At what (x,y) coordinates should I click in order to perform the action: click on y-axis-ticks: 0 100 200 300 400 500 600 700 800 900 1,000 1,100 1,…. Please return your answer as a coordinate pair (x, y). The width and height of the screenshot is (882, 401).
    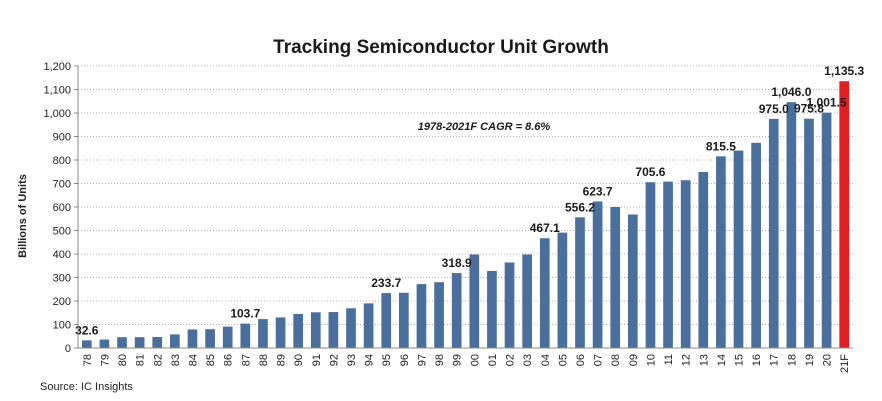
    Looking at the image, I should click on (60, 208).